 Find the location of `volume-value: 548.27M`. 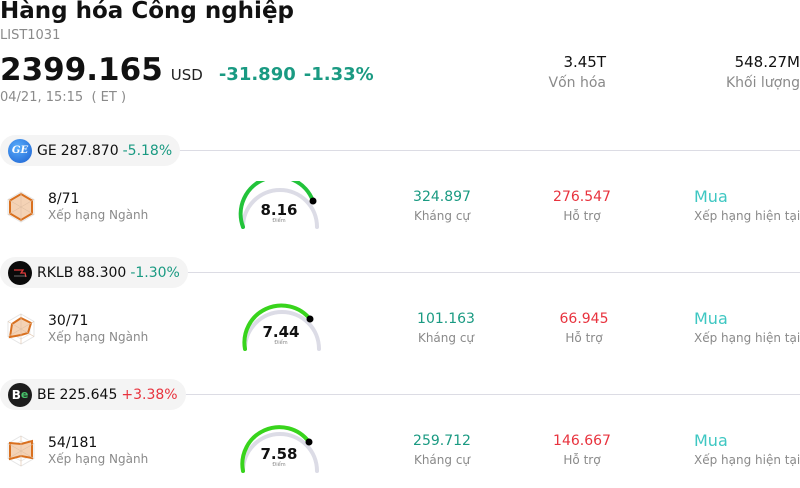

volume-value: 548.27M is located at coordinates (767, 62).